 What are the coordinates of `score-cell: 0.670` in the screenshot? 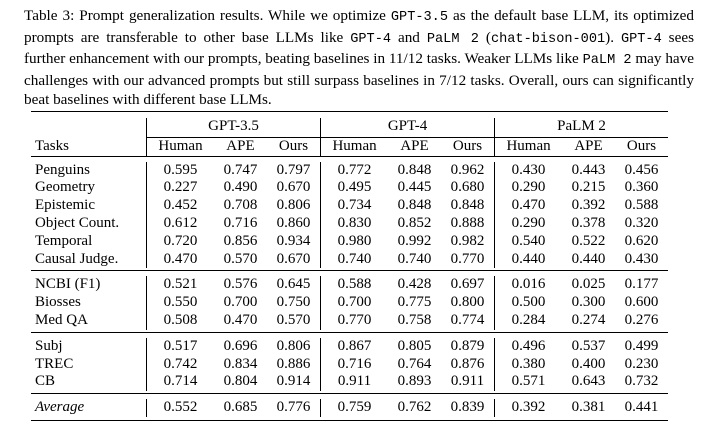 It's located at (294, 259).